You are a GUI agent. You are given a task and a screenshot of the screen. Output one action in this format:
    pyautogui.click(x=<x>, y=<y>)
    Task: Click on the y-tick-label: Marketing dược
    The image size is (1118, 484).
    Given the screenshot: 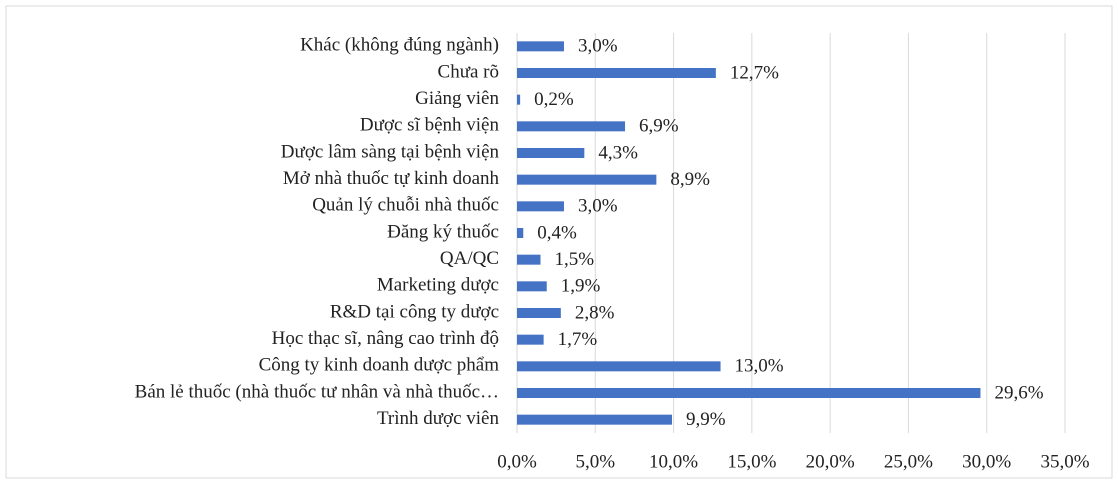 What is the action you would take?
    pyautogui.click(x=438, y=285)
    